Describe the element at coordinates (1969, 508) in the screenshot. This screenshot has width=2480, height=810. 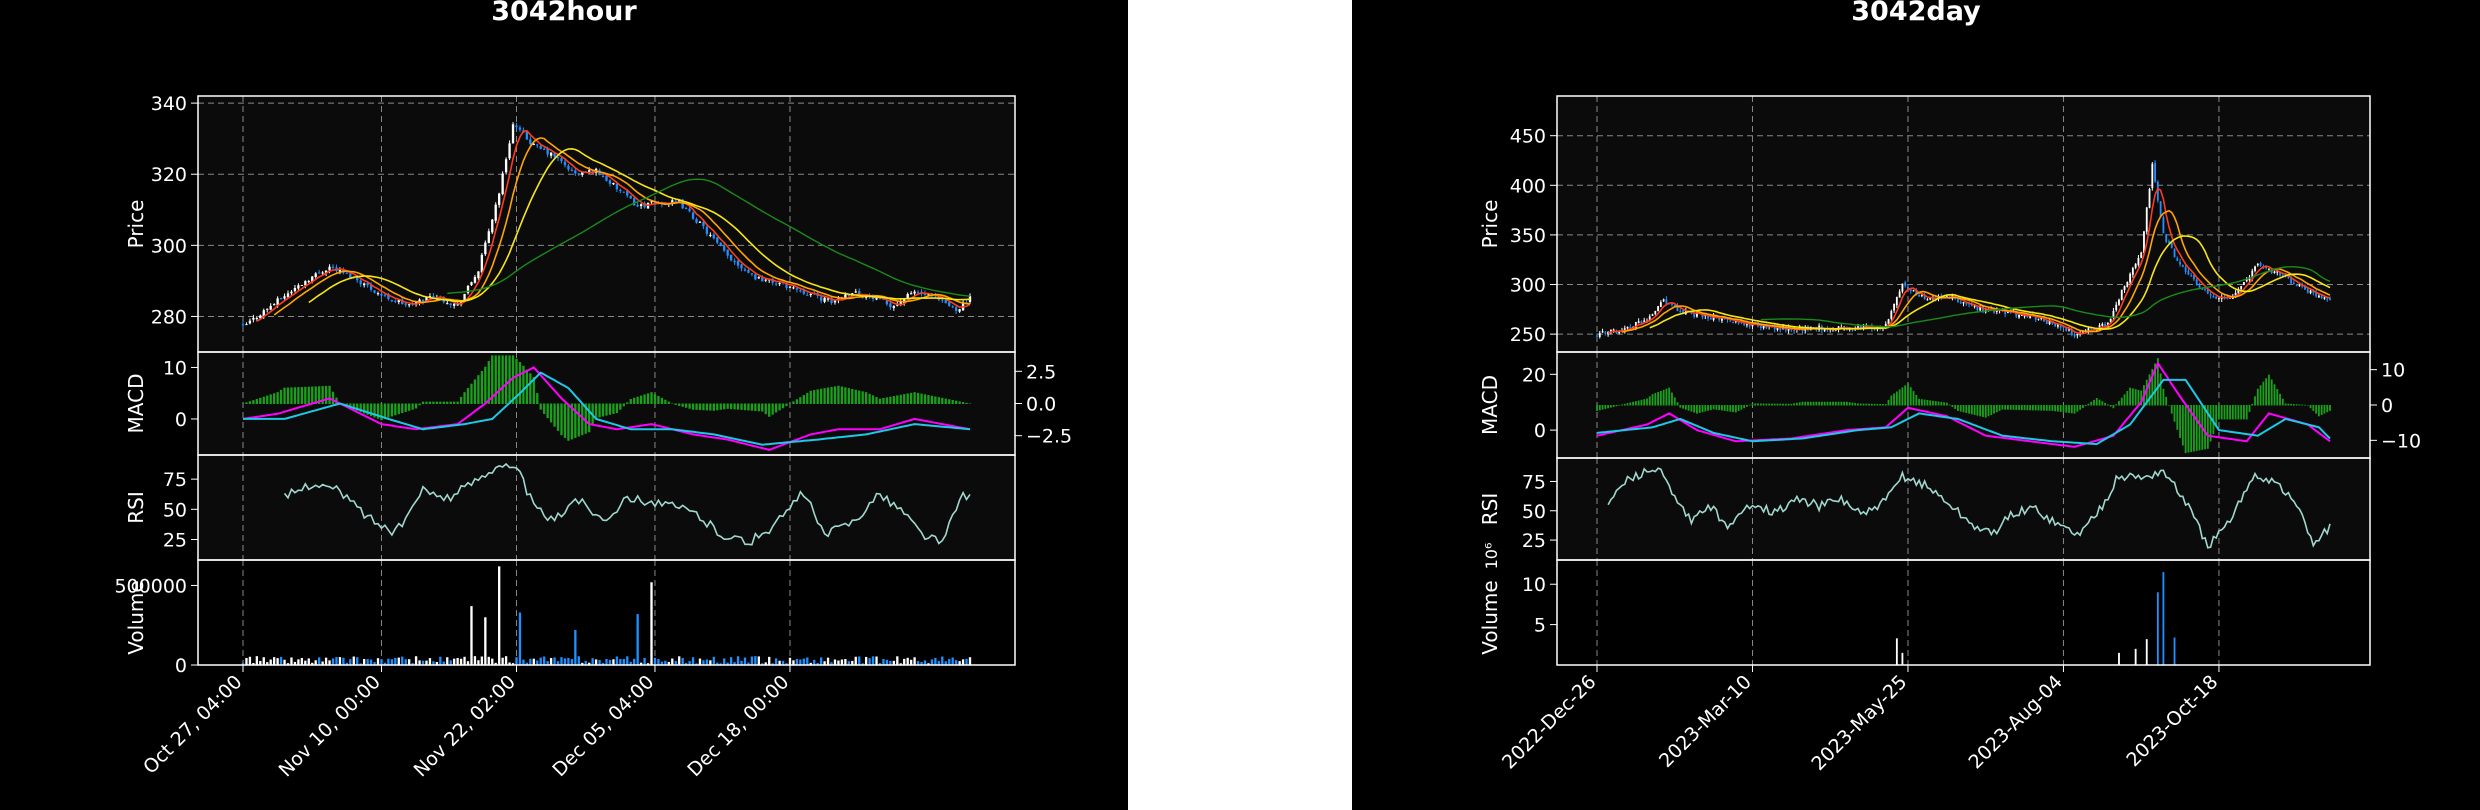
I see `rsi-line` at that location.